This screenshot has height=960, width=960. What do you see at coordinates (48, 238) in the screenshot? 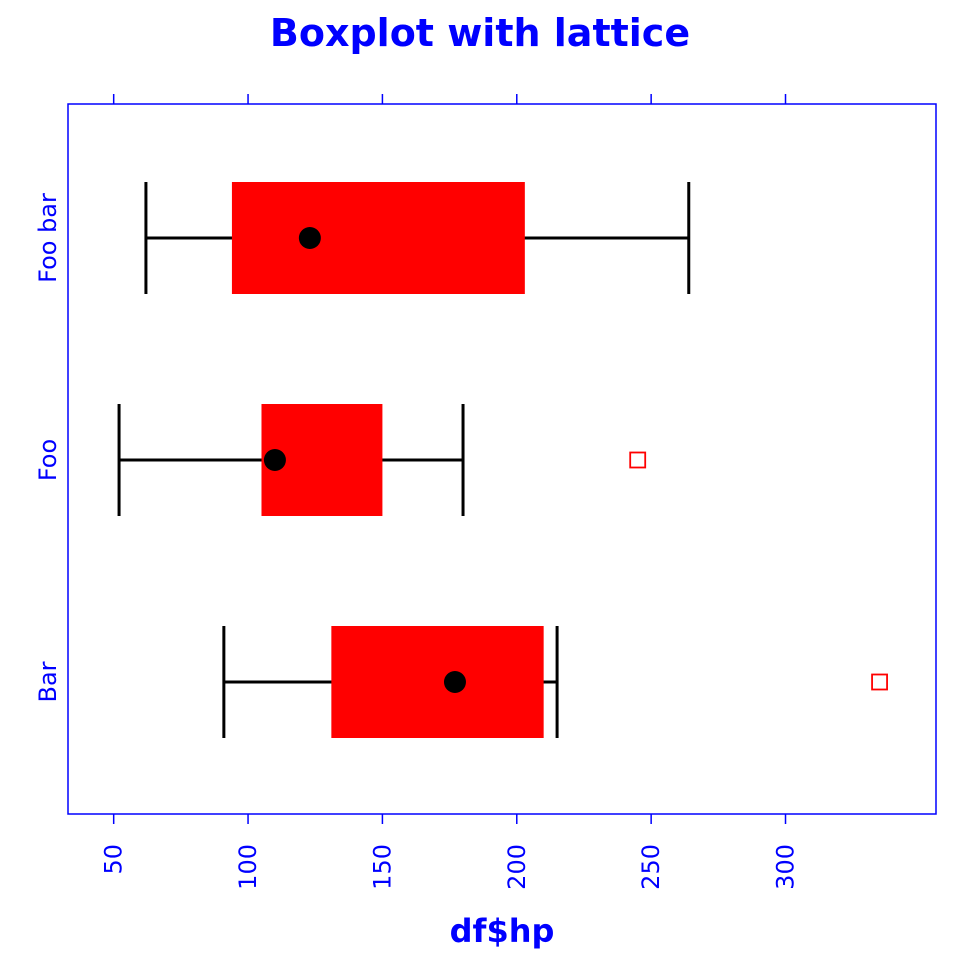
I see `category-label: Foo bar` at bounding box center [48, 238].